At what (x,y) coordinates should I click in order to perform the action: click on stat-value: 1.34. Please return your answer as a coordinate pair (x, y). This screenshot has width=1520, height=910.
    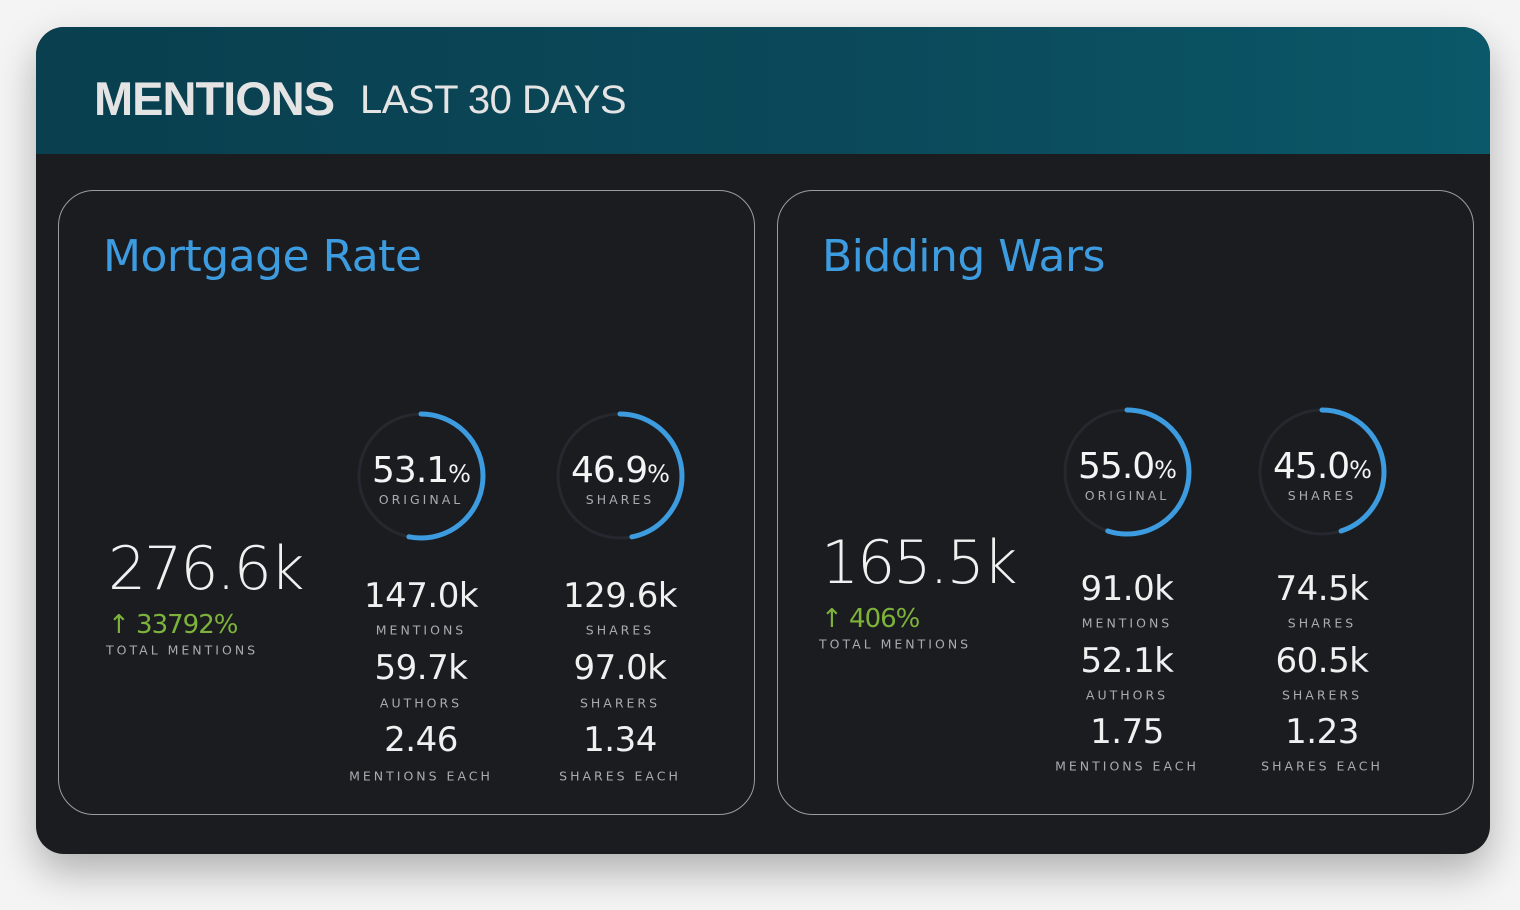
    Looking at the image, I should click on (620, 740).